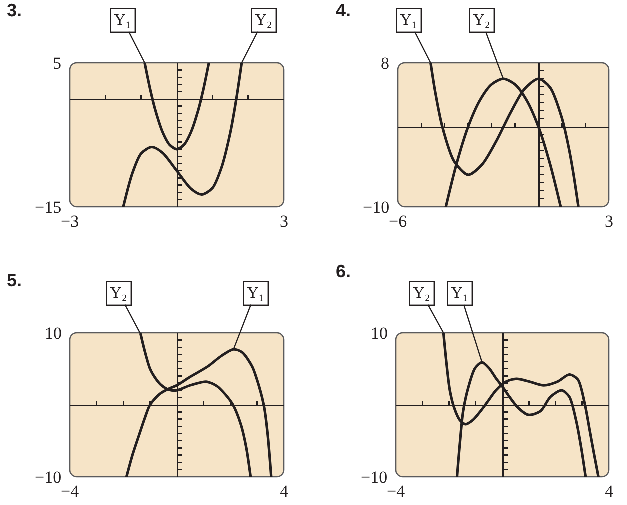 The width and height of the screenshot is (627, 505). I want to click on legend-label: Y₁, so click(459, 293).